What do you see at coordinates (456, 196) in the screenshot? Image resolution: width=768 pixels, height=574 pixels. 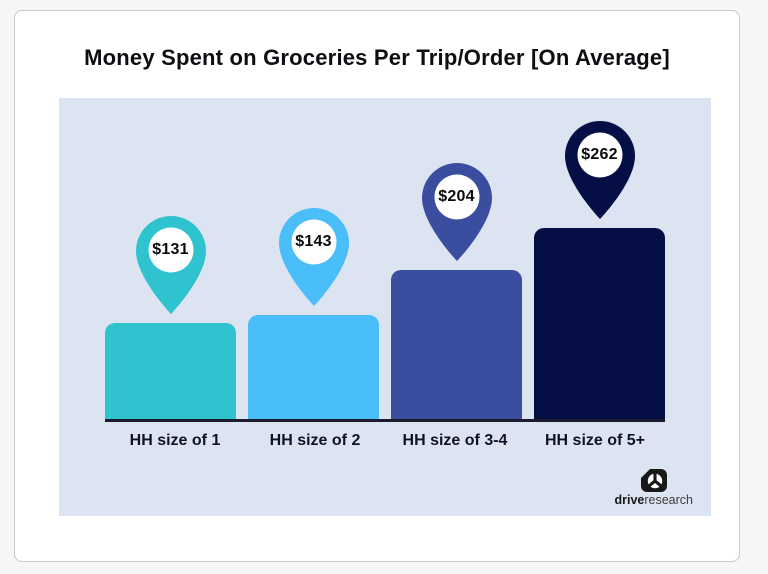 I see `value-label: $204` at bounding box center [456, 196].